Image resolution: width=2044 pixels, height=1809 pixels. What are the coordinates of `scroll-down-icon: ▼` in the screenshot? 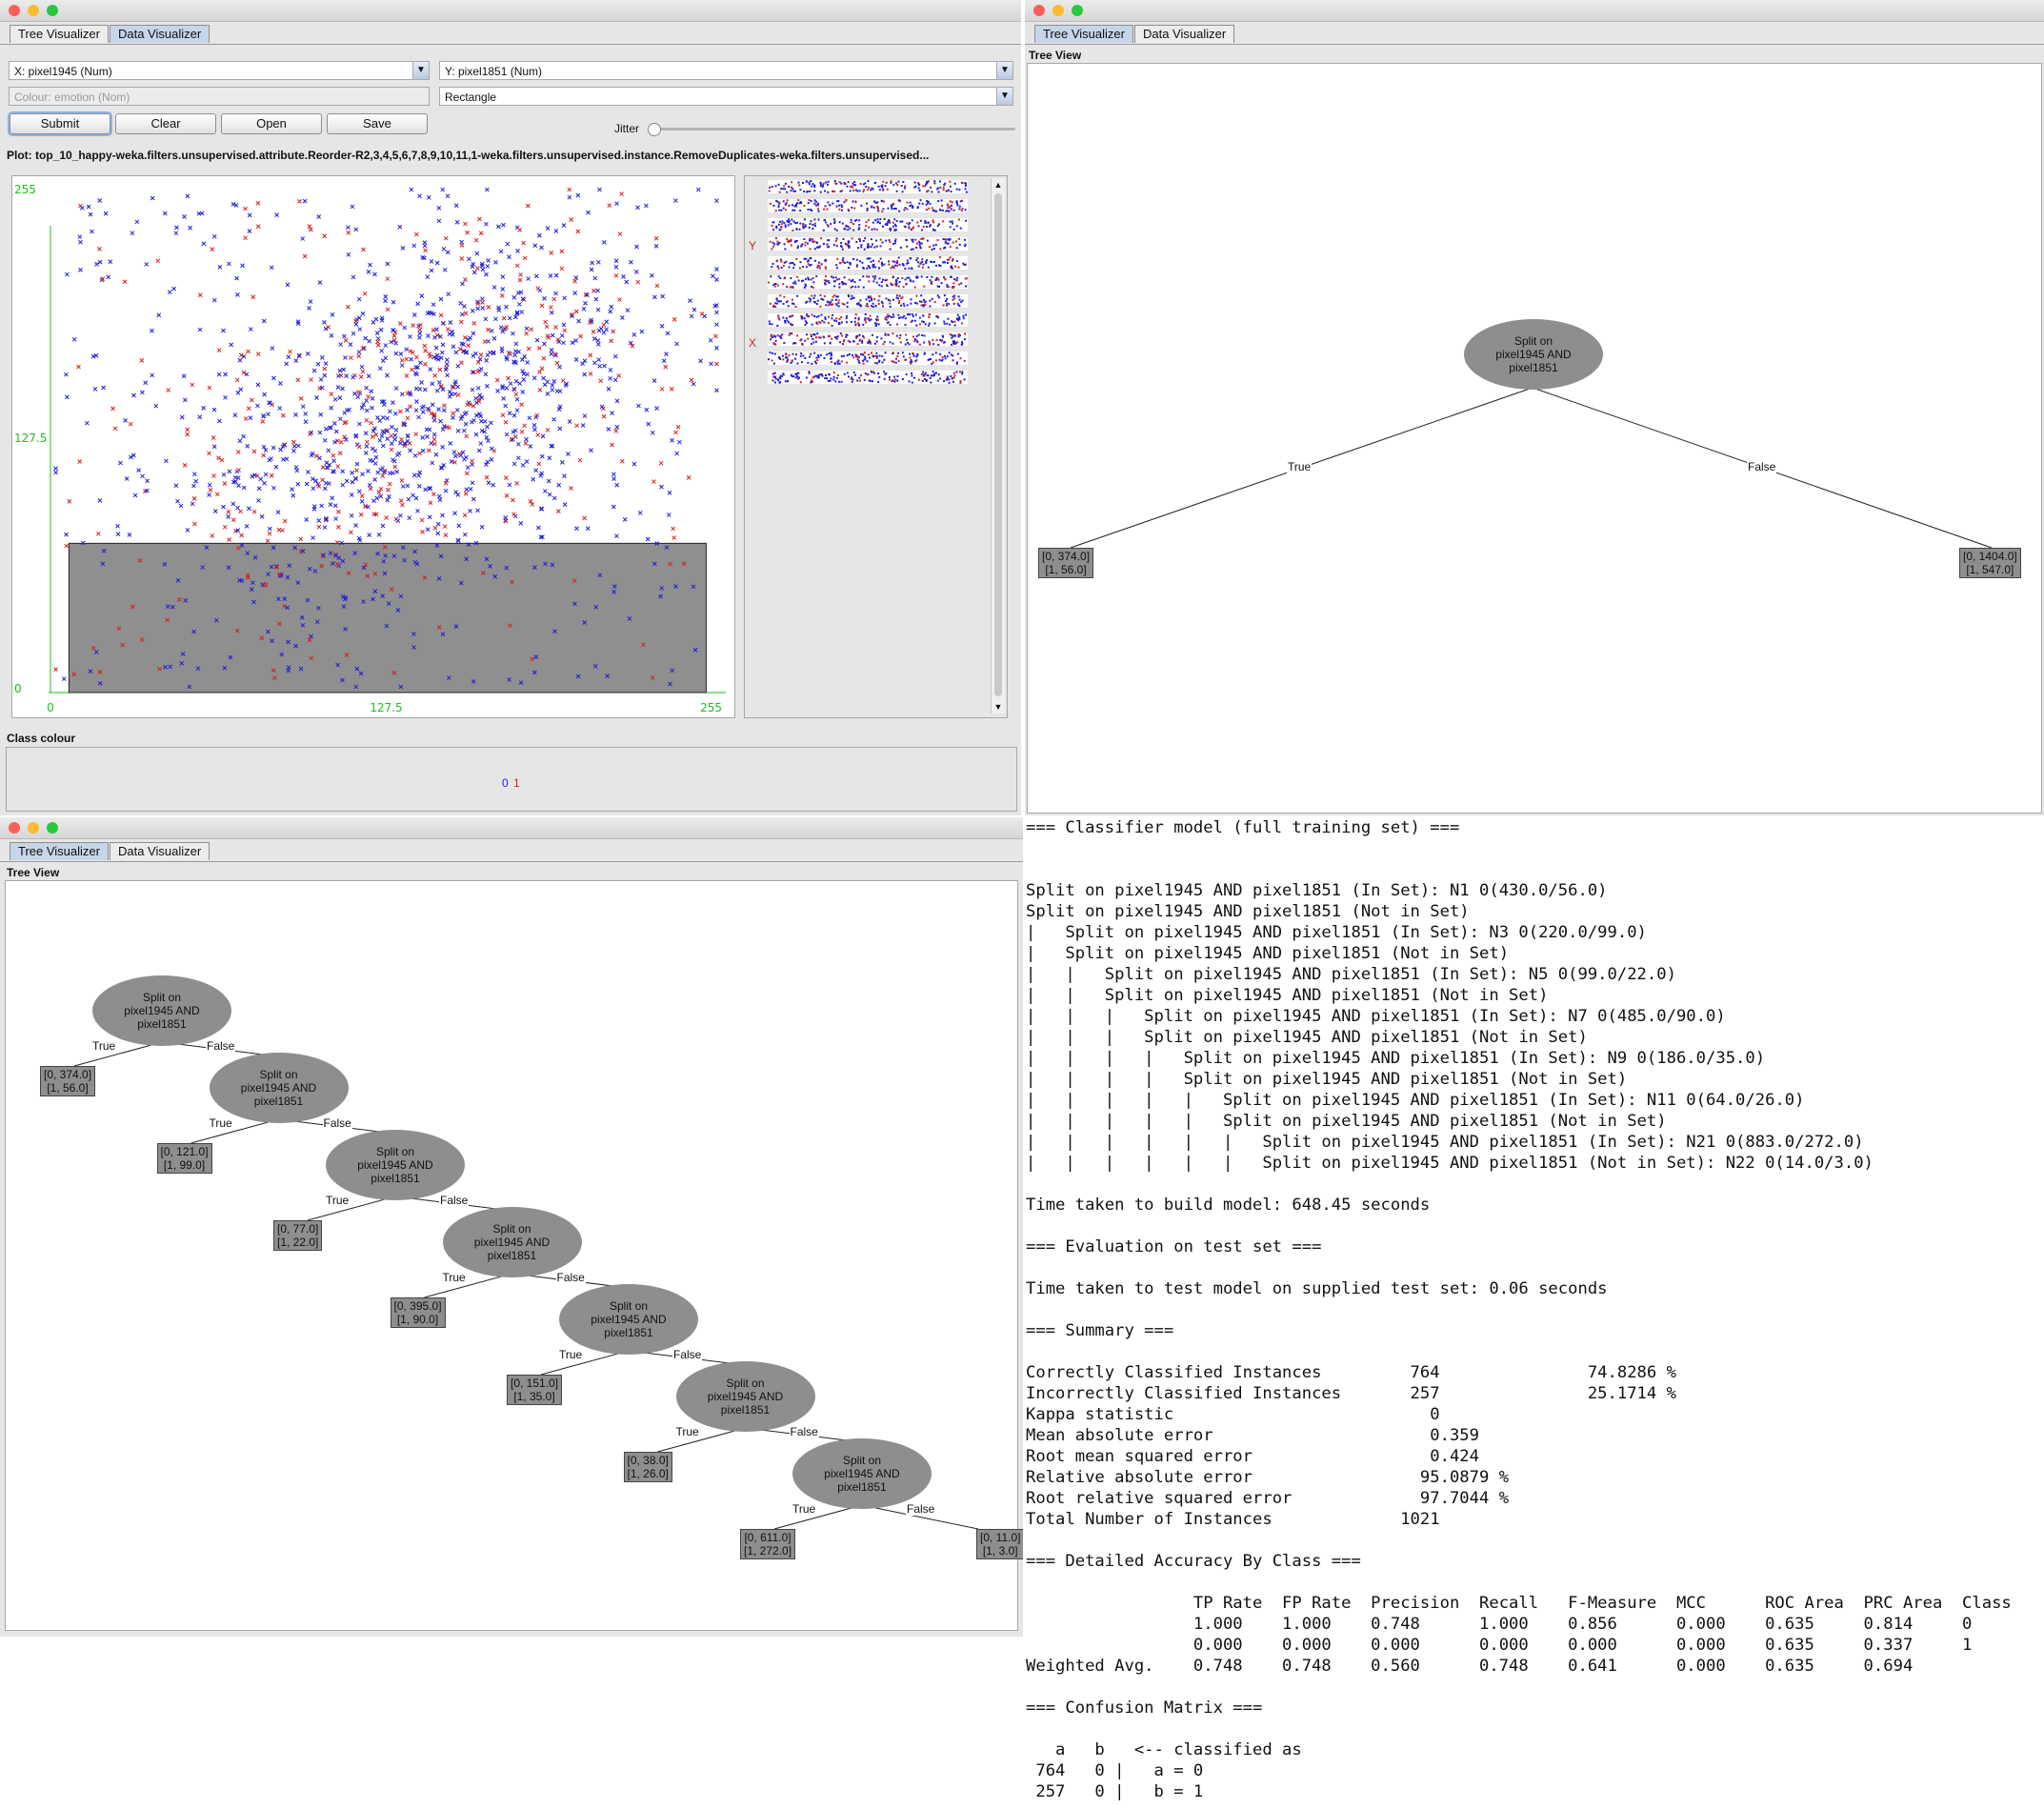 It's located at (998, 707).